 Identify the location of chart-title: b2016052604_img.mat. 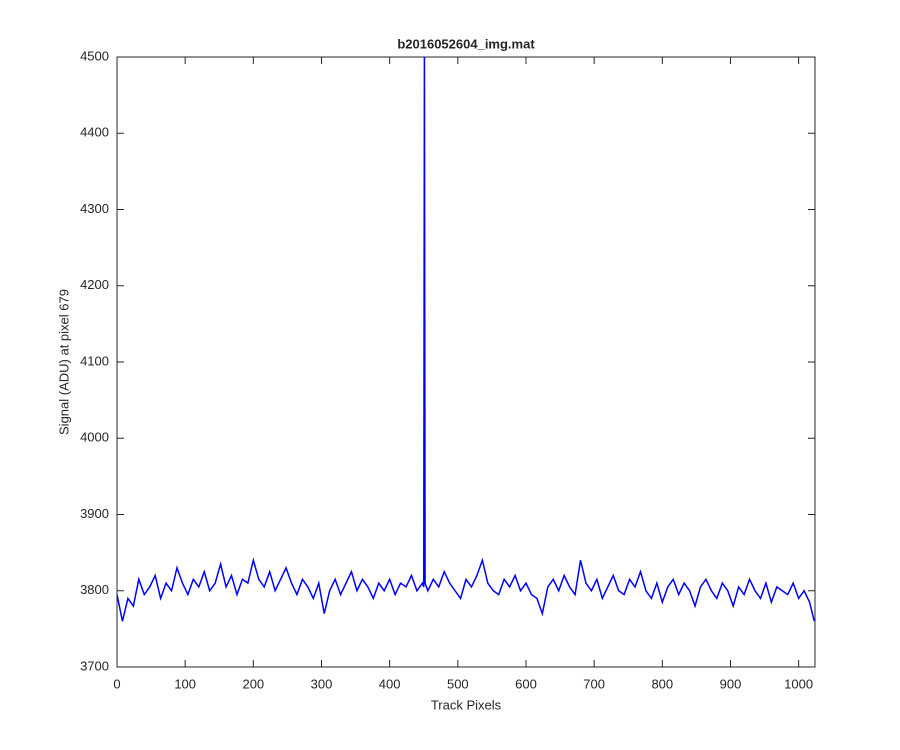
(466, 43).